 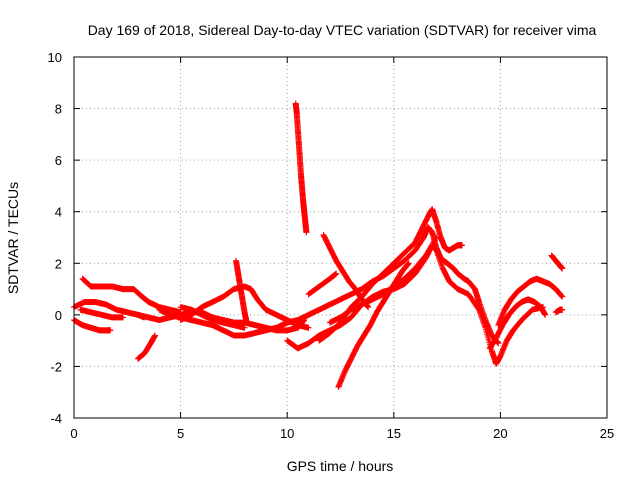 What do you see at coordinates (500, 433) in the screenshot?
I see `x-tick-label: 20` at bounding box center [500, 433].